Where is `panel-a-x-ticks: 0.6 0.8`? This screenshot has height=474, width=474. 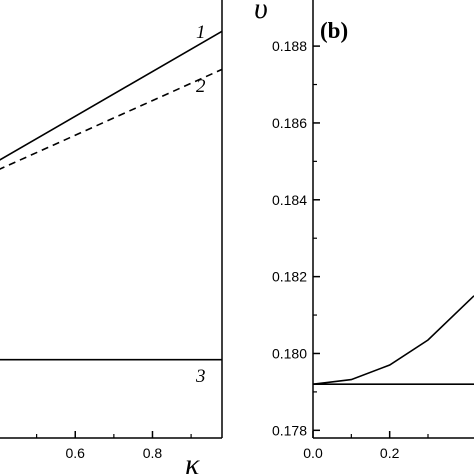
panel-a-x-ticks: 0.6 0.8 is located at coordinates (114, 446).